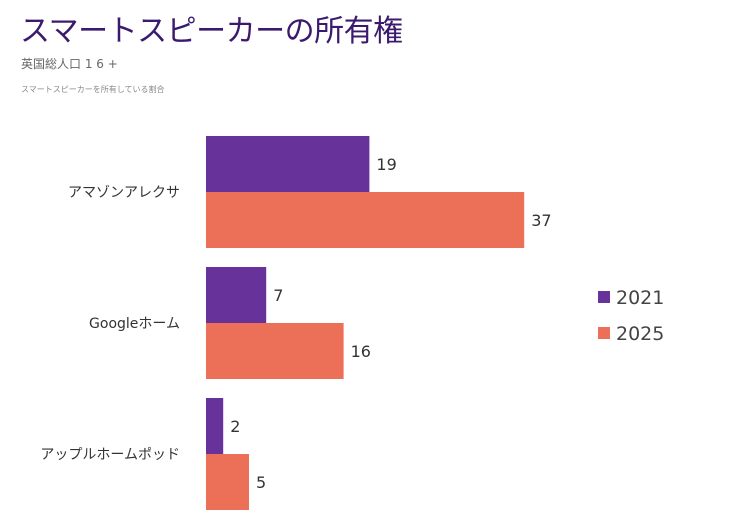 The width and height of the screenshot is (735, 532). I want to click on category-label: アマゾンアレクサ, so click(124, 193).